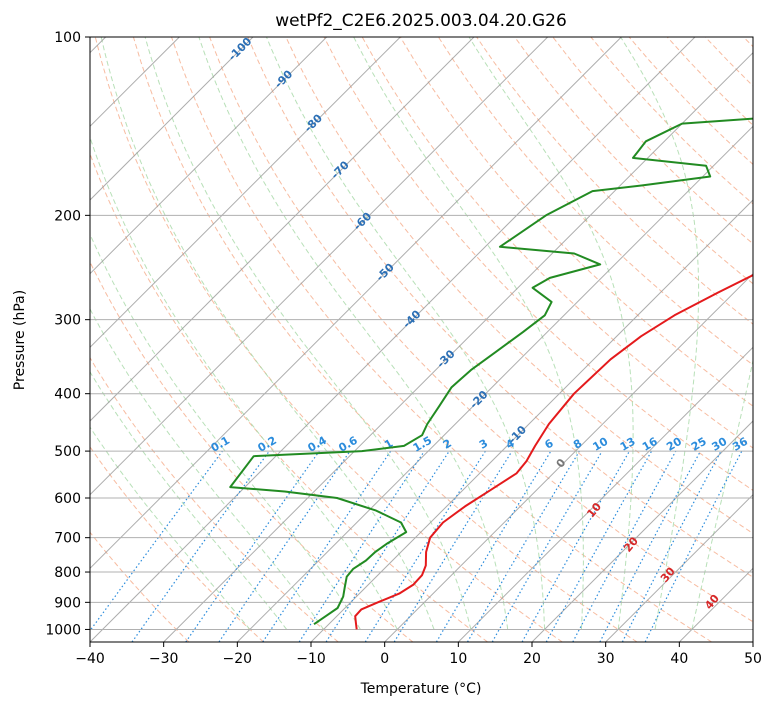 This screenshot has width=775, height=708. Describe the element at coordinates (63, 630) in the screenshot. I see `y-tick-label: 1000` at that location.